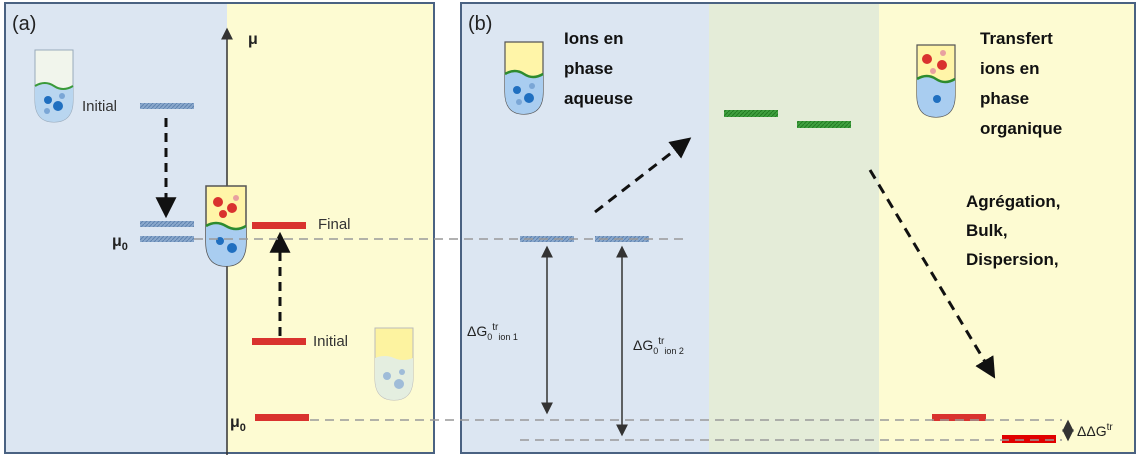  Describe the element at coordinates (99, 106) in the screenshot. I see `initial-left-label: Initial` at that location.